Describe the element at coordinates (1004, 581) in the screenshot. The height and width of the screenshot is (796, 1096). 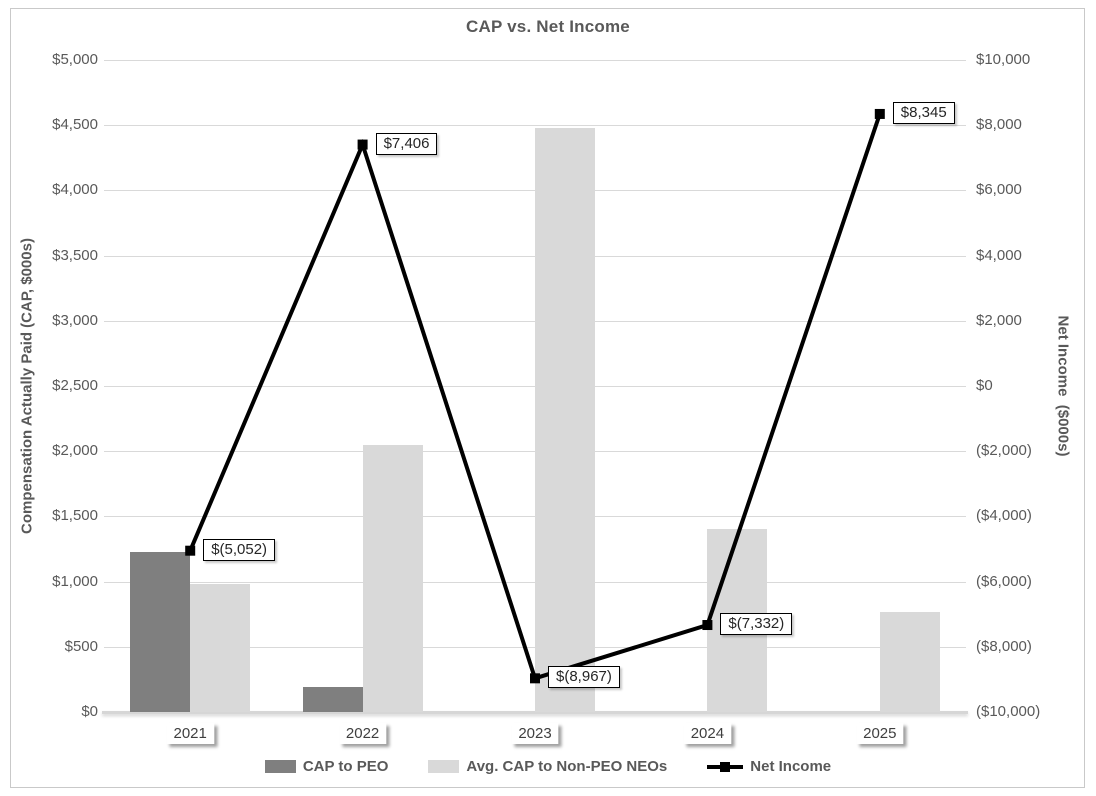
I see `right-axis-tick-label: ($6,000)` at that location.